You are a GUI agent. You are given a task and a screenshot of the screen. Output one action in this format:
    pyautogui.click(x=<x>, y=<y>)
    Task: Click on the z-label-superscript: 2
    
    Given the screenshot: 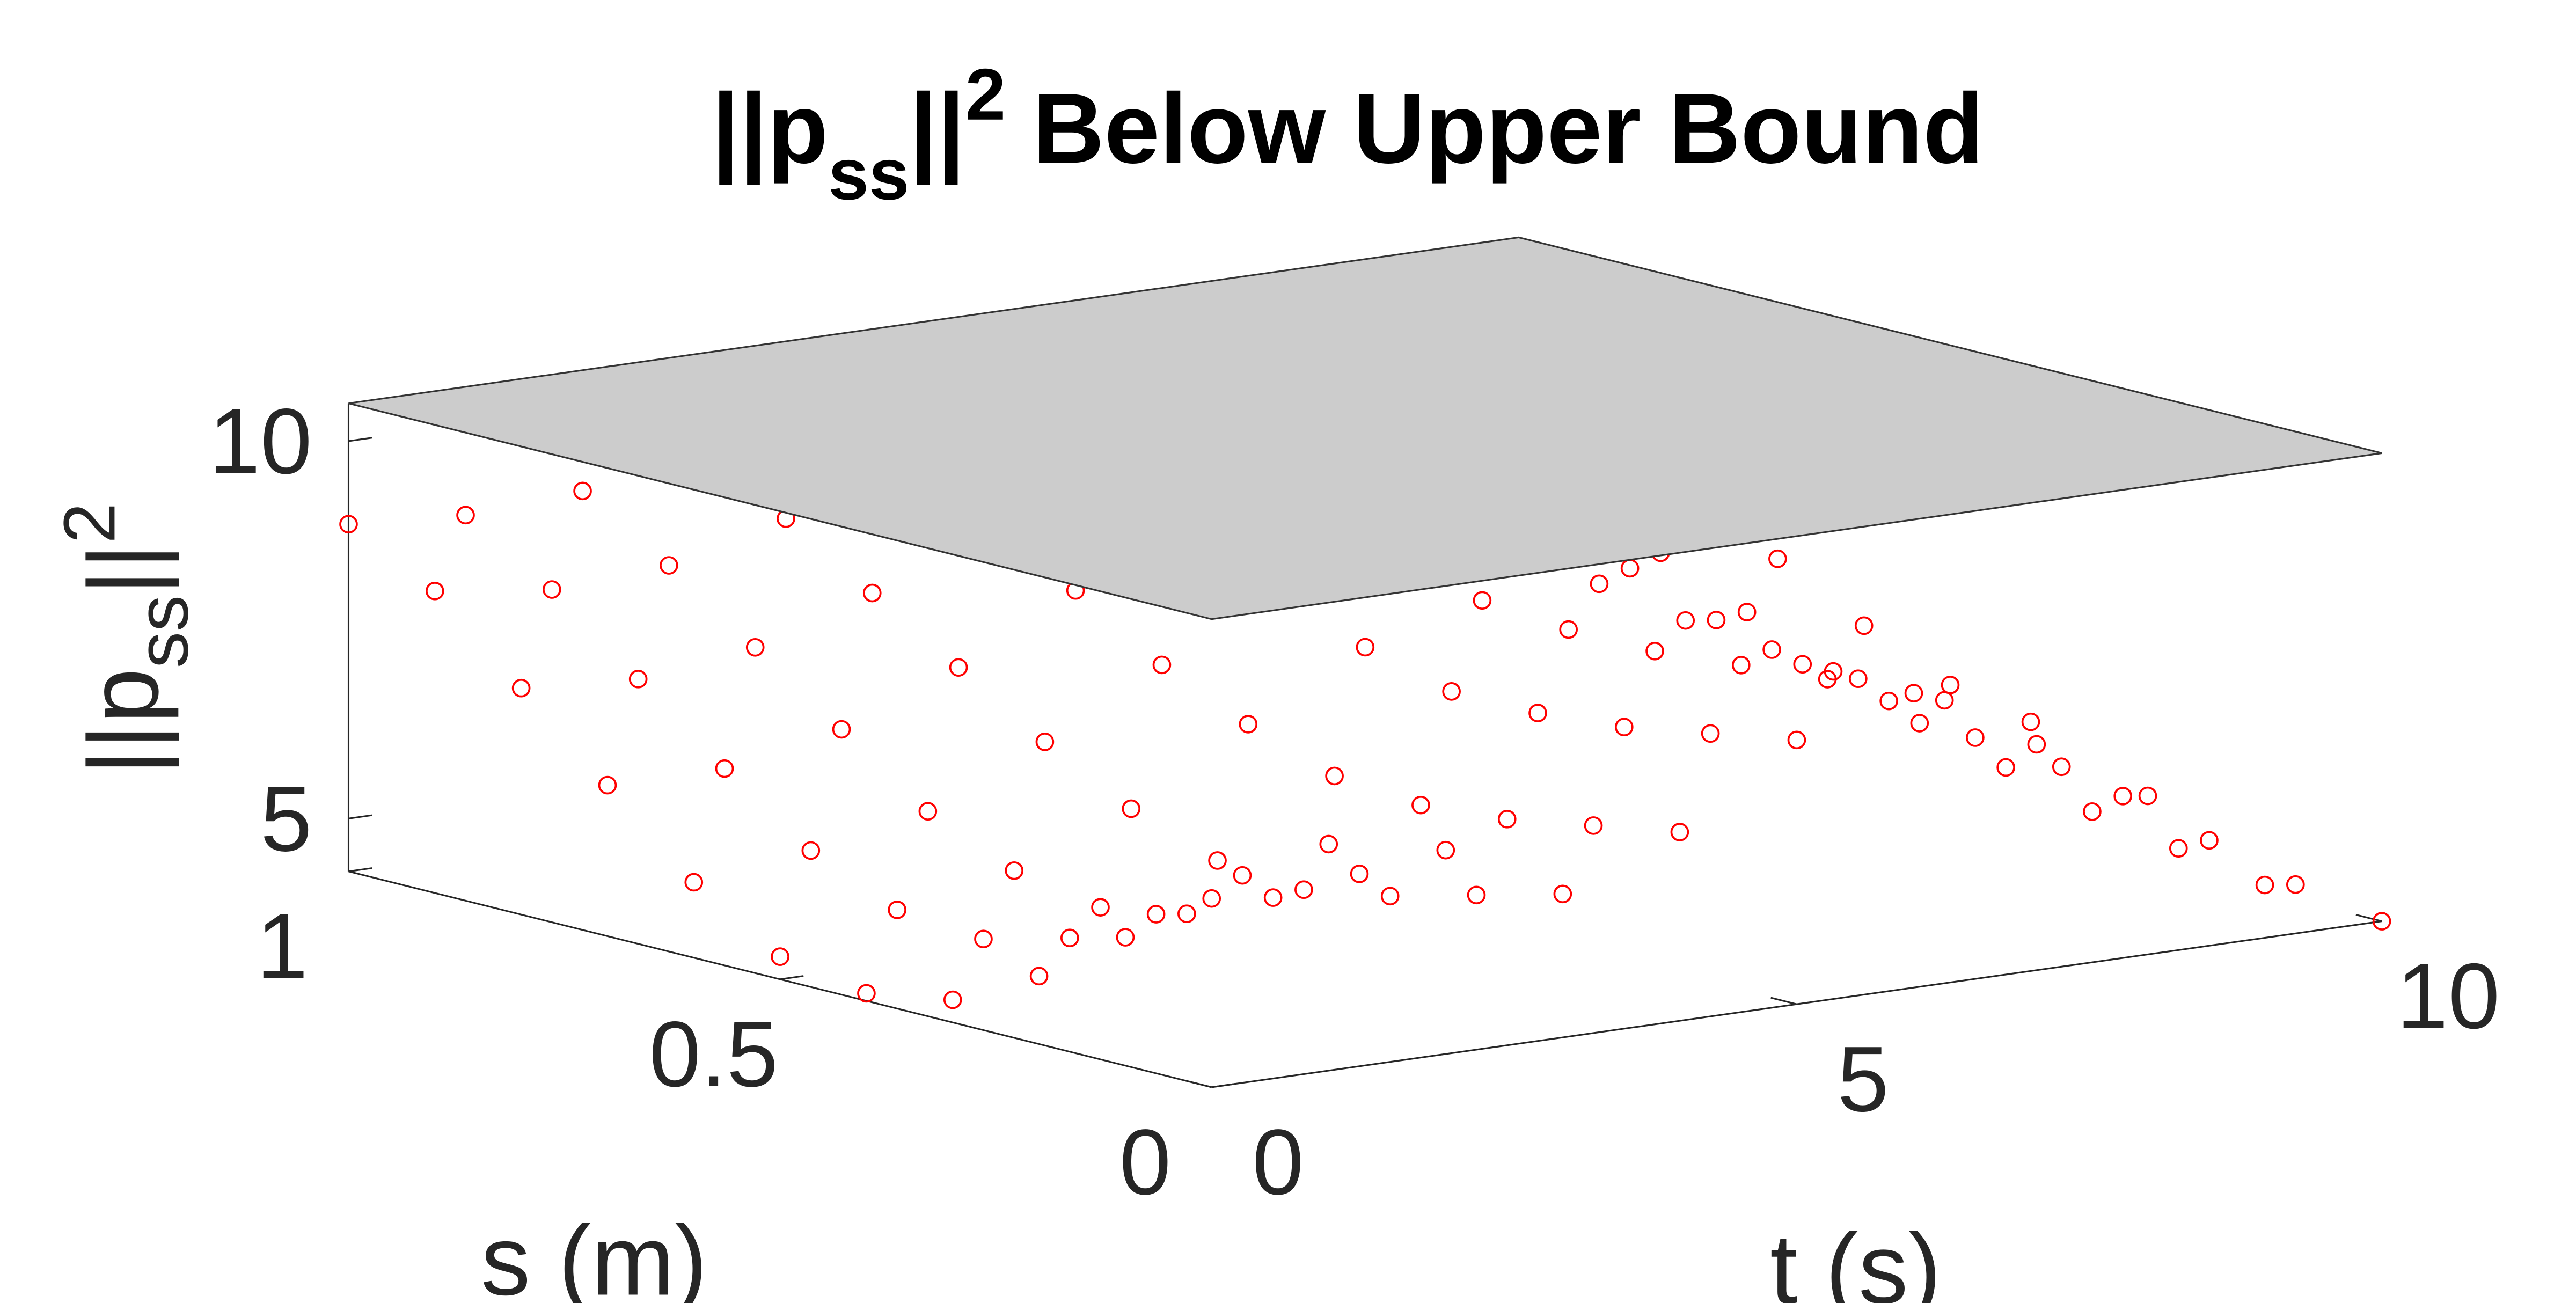 What is the action you would take?
    pyautogui.click(x=89, y=523)
    